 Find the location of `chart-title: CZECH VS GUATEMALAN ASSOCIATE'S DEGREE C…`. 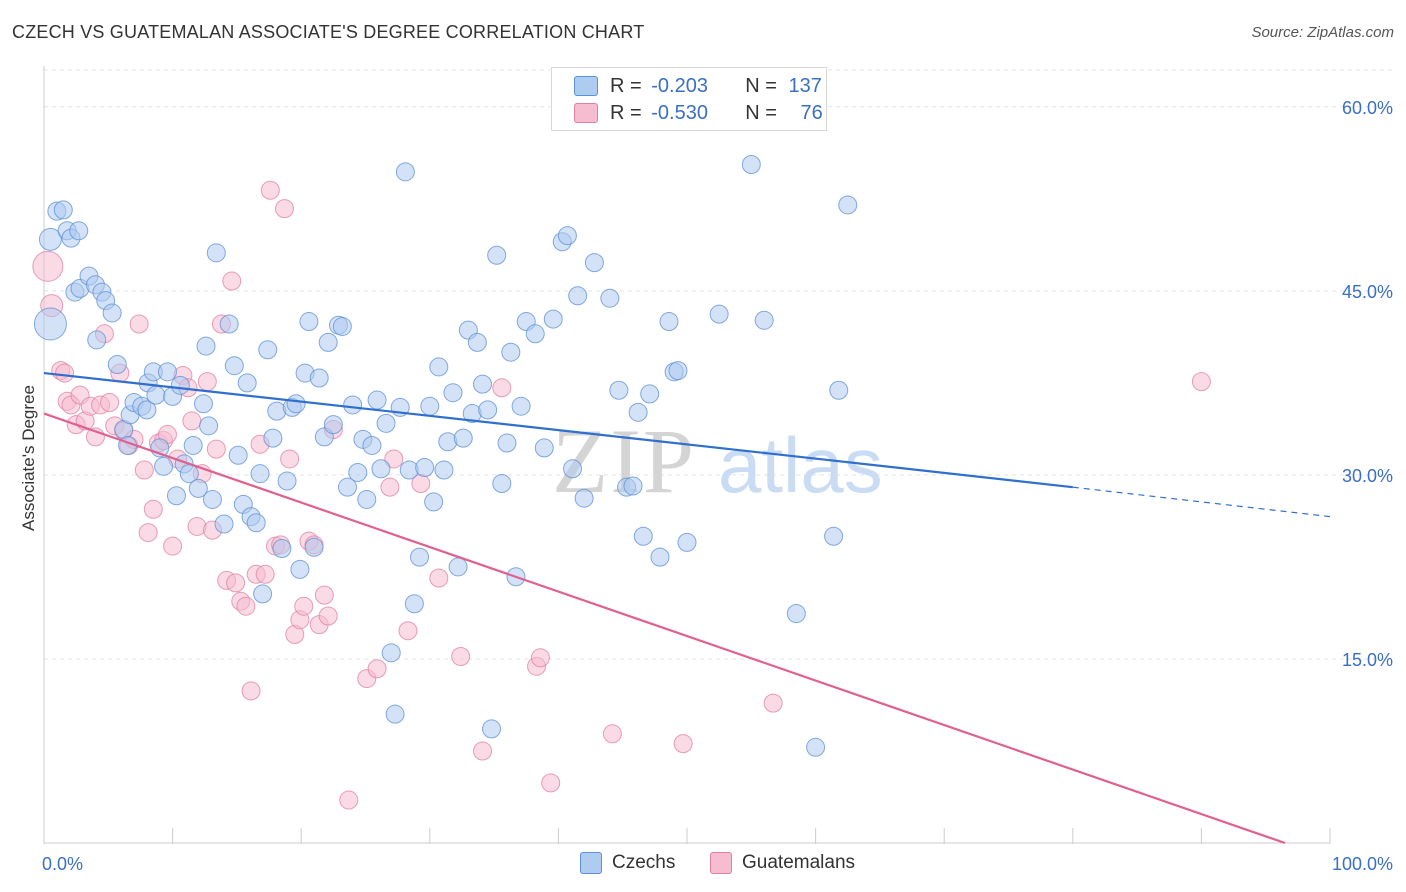

chart-title: CZECH VS GUATEMALAN ASSOCIATE'S DEGREE C… is located at coordinates (328, 32).